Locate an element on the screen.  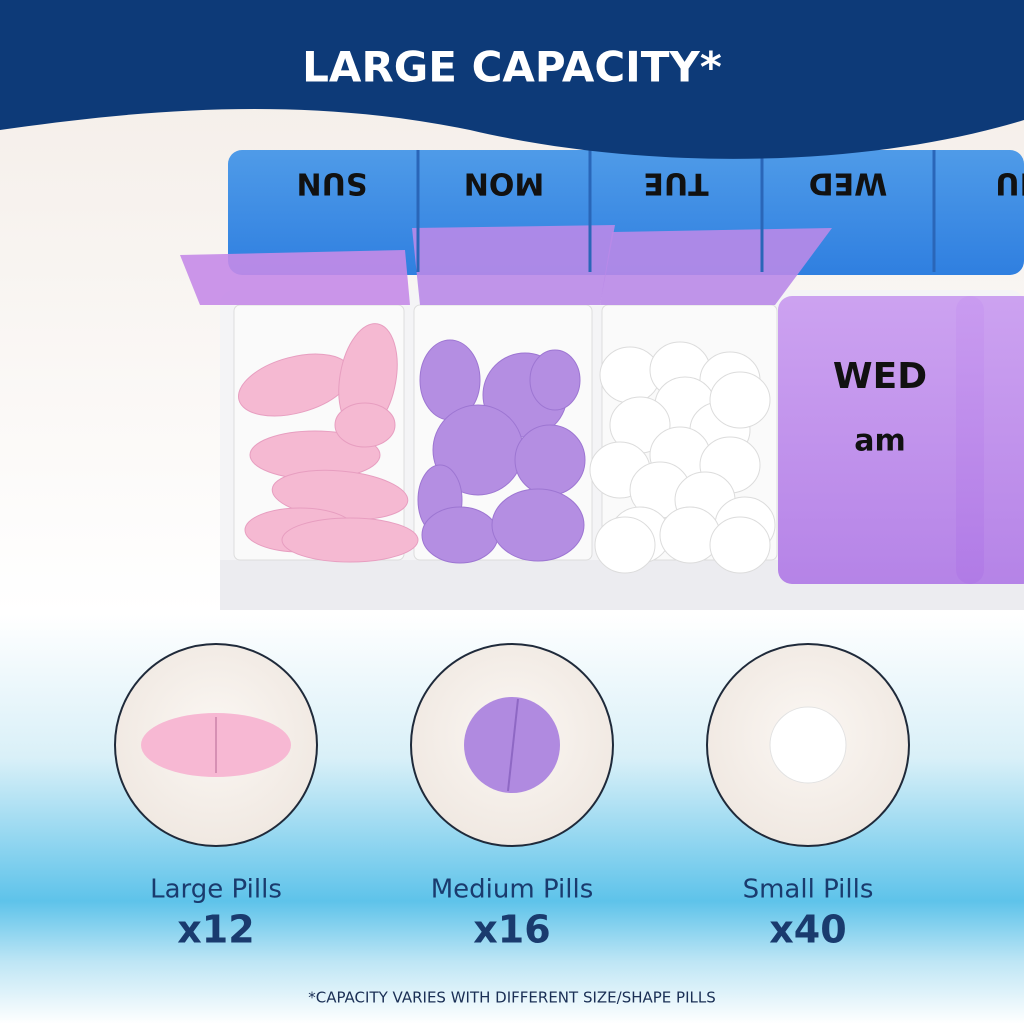
lid-day: SUN is located at coordinates (331, 183).